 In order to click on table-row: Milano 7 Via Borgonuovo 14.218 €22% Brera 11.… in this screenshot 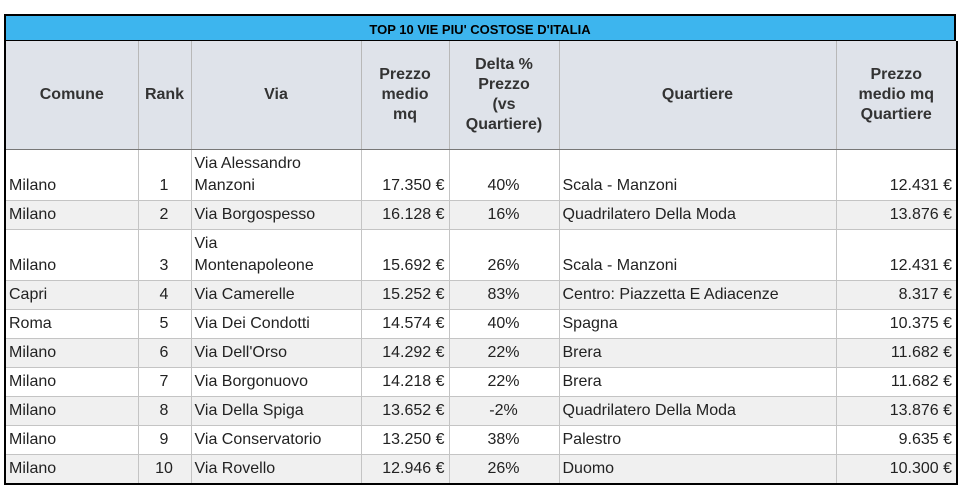, I will do `click(481, 382)`.